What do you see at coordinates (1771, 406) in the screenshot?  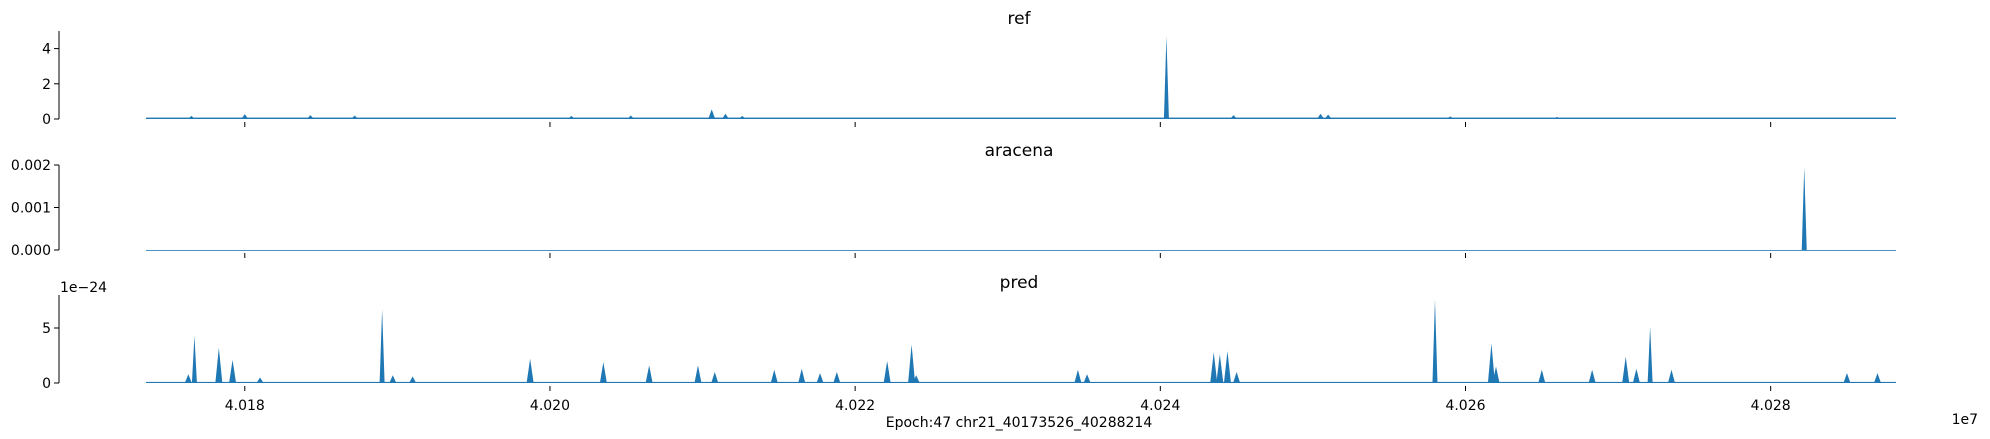 I see `x-tick-label: 4.028` at bounding box center [1771, 406].